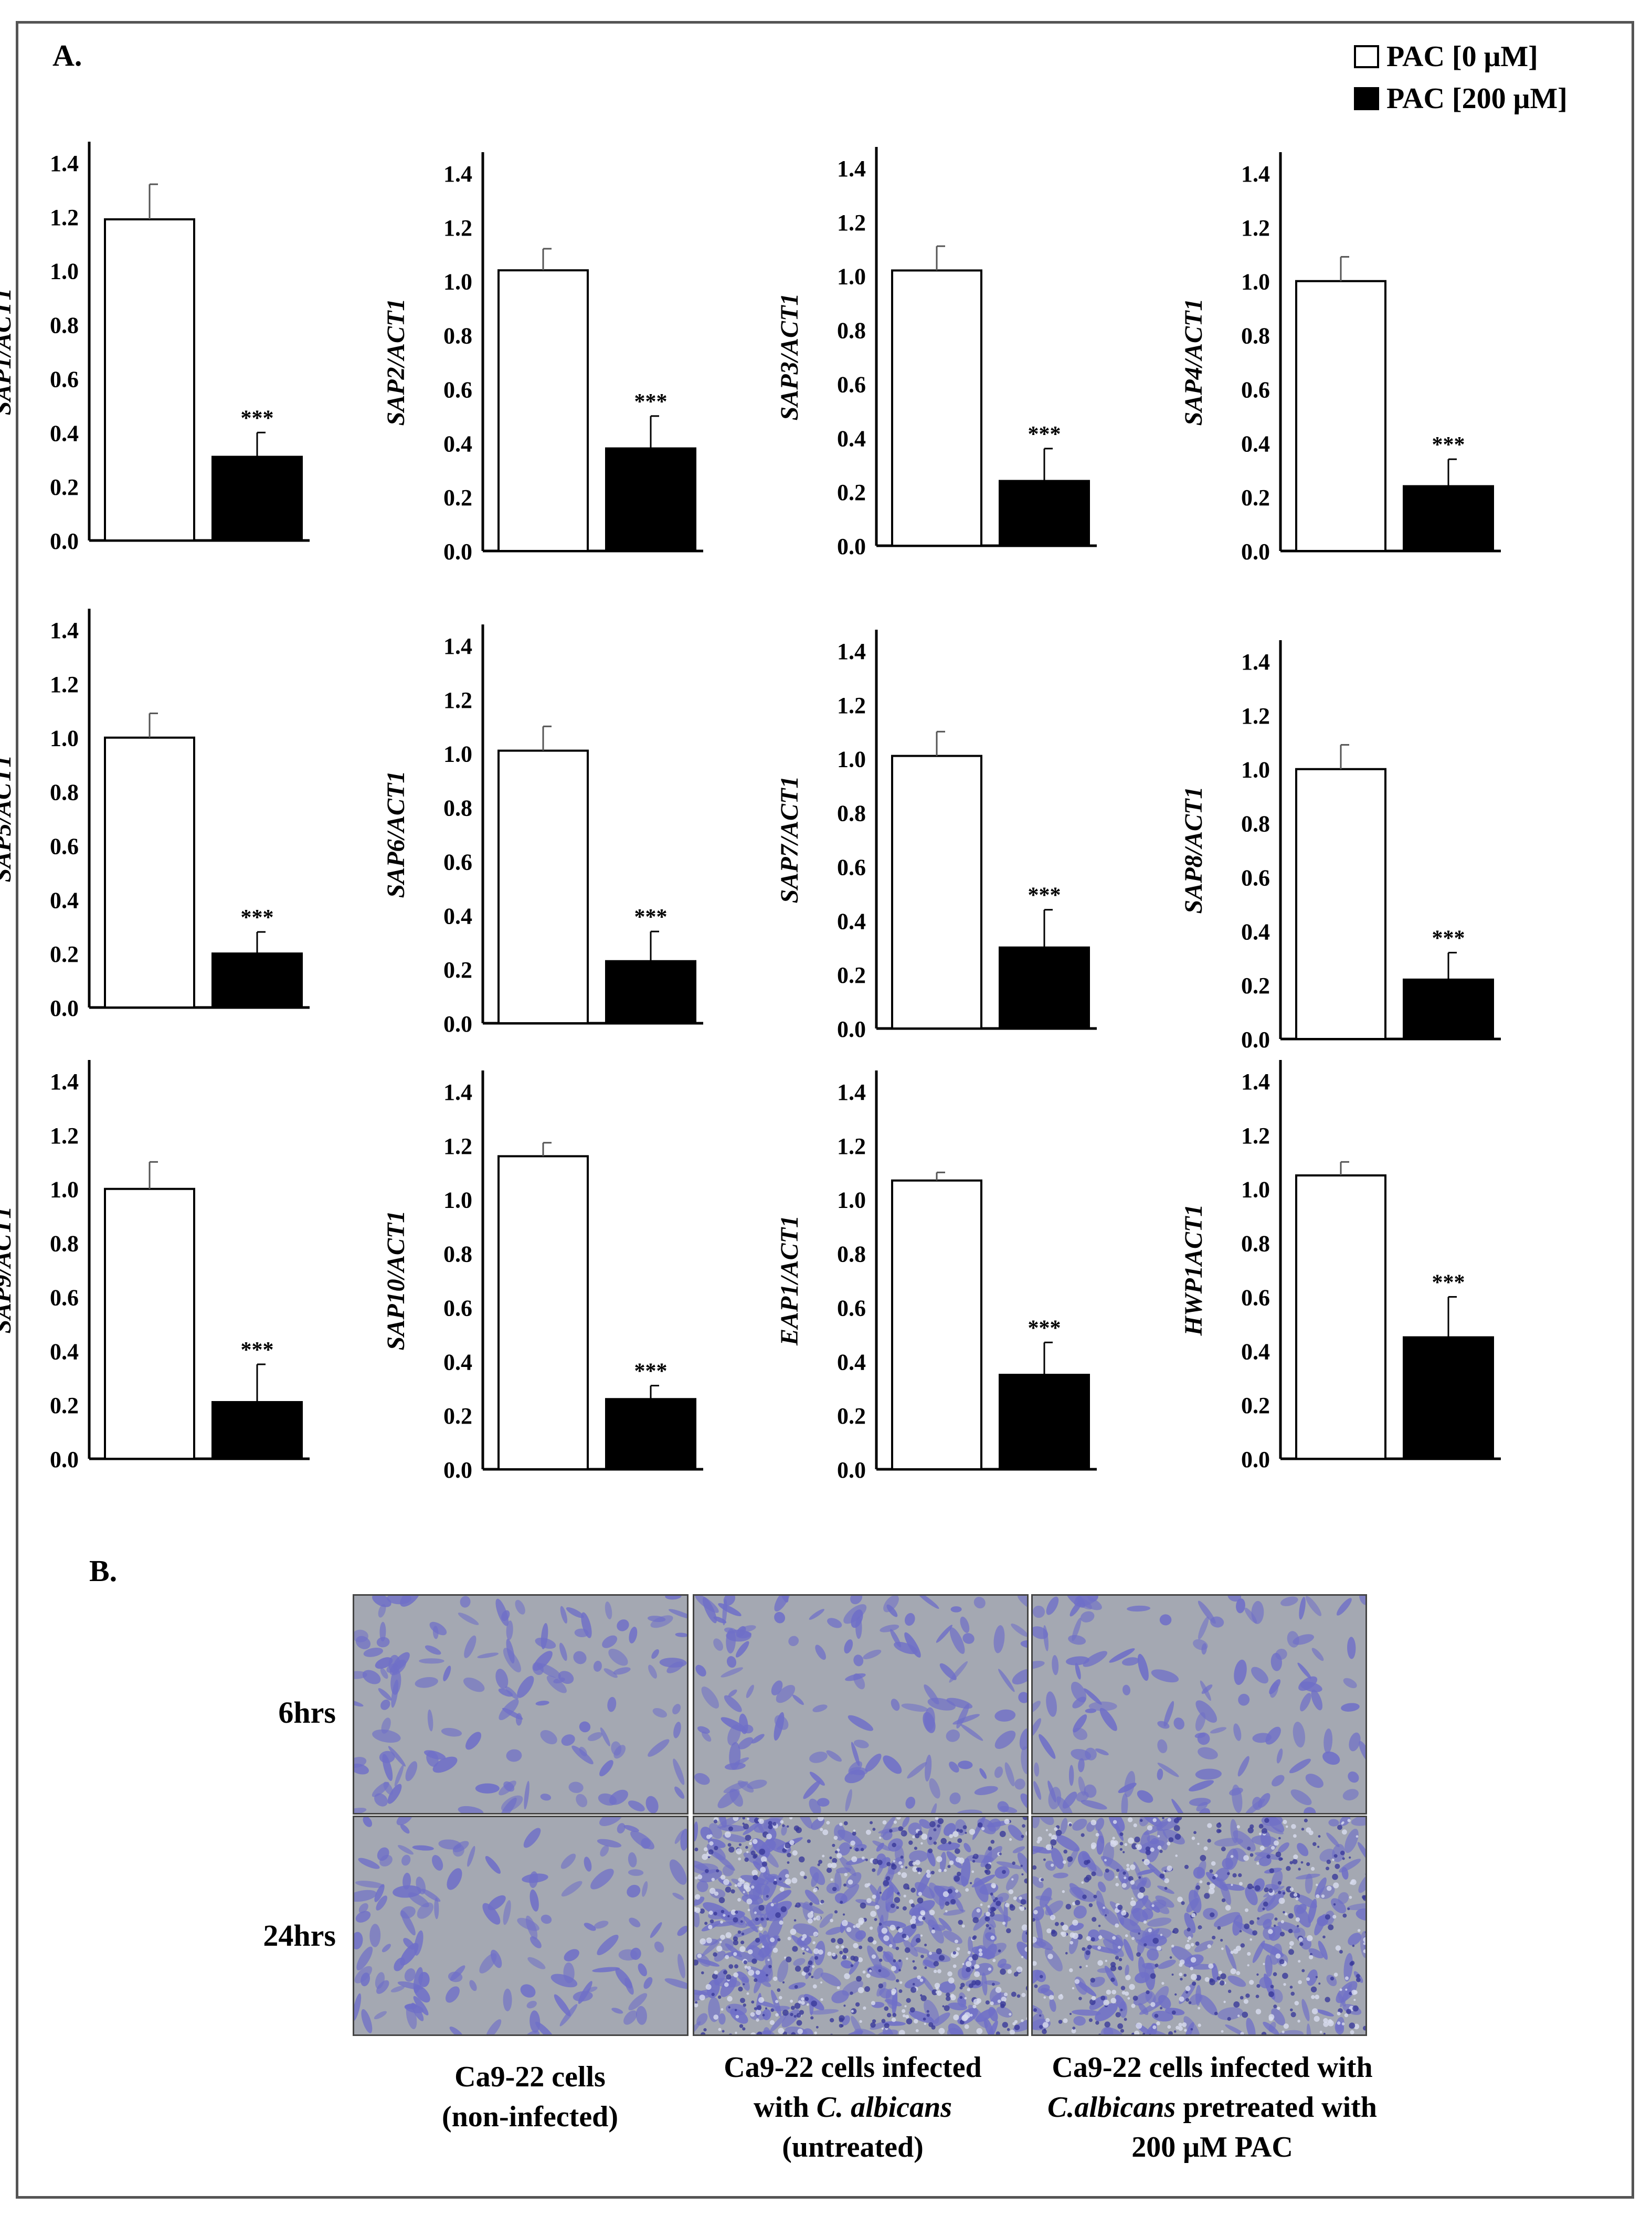  What do you see at coordinates (530, 2097) in the screenshot?
I see `column-label-non-infected: Ca9-22 cells (non-infected)` at bounding box center [530, 2097].